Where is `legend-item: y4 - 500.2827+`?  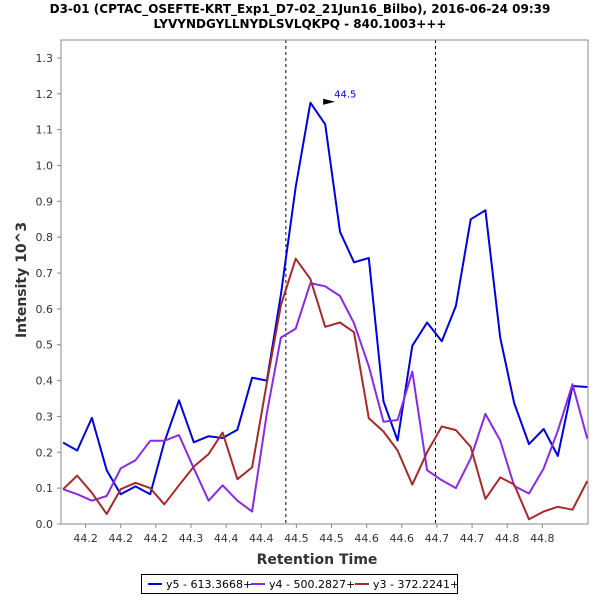 legend-item: y4 - 500.2827+ is located at coordinates (303, 584).